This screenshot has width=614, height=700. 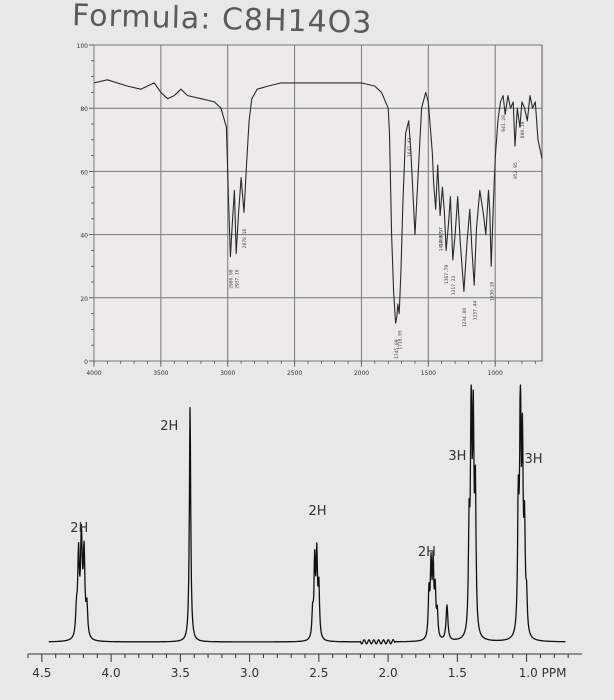 What do you see at coordinates (361, 373) in the screenshot?
I see `ir-x-tick-label: 2000` at bounding box center [361, 373].